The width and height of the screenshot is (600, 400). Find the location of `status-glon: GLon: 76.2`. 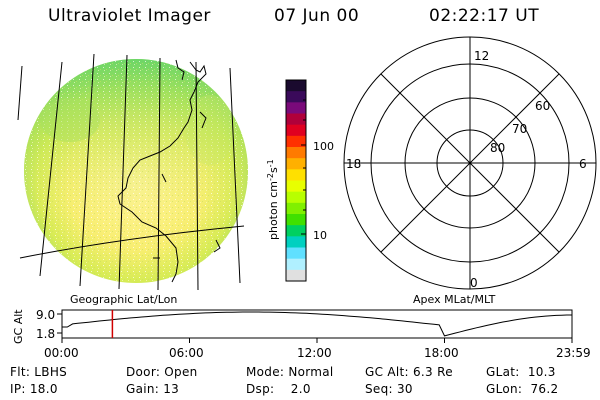

status-glon: GLon: 76.2 is located at coordinates (522, 389).